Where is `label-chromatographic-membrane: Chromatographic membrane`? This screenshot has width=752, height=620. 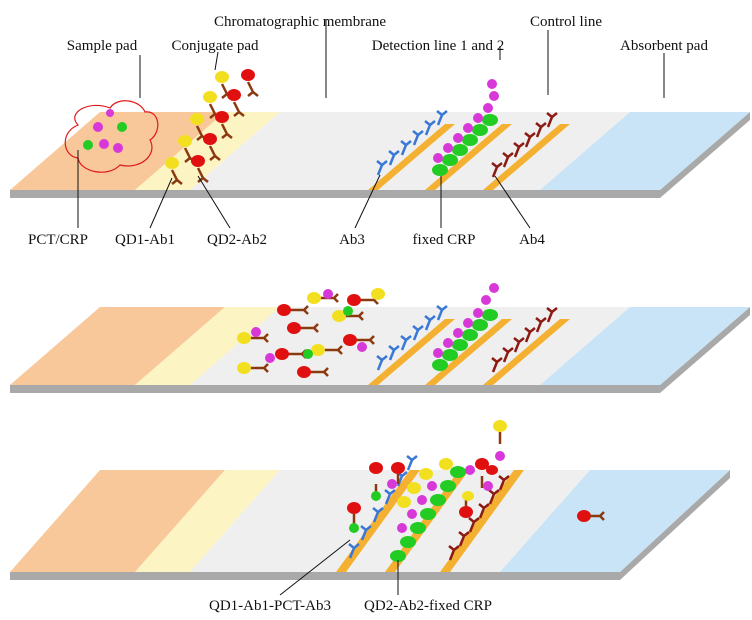
label-chromatographic-membrane: Chromatographic membrane is located at coordinates (300, 22).